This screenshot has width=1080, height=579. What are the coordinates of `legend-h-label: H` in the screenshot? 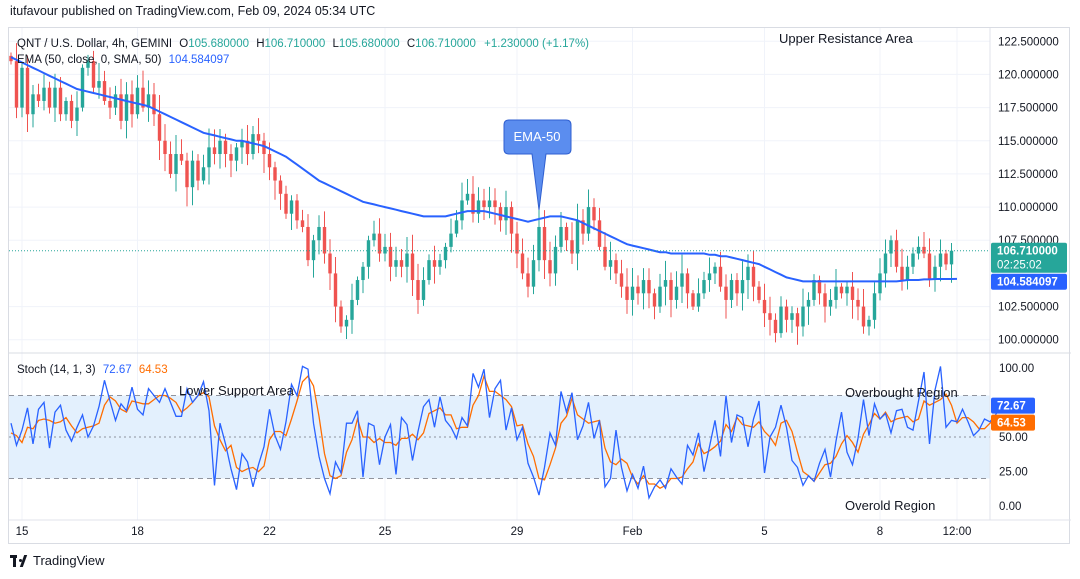 It's located at (260, 44).